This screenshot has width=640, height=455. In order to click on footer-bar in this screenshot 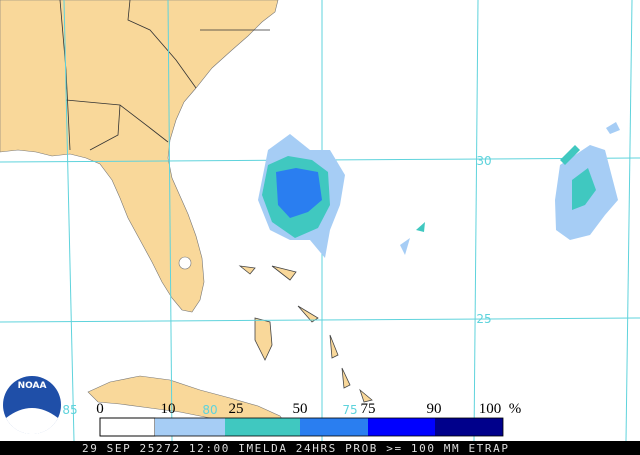, I will do `click(320, 448)`.